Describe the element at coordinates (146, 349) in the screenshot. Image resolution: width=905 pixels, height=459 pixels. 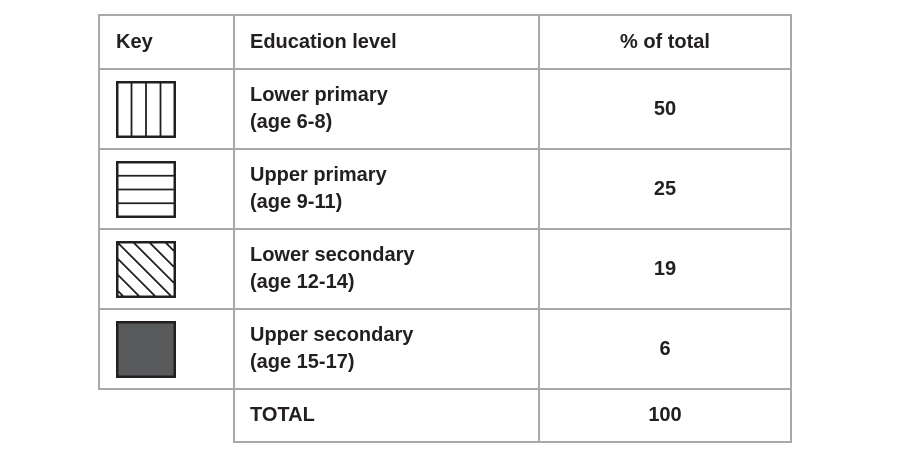
I see `solid-gray-swatch-icon` at that location.